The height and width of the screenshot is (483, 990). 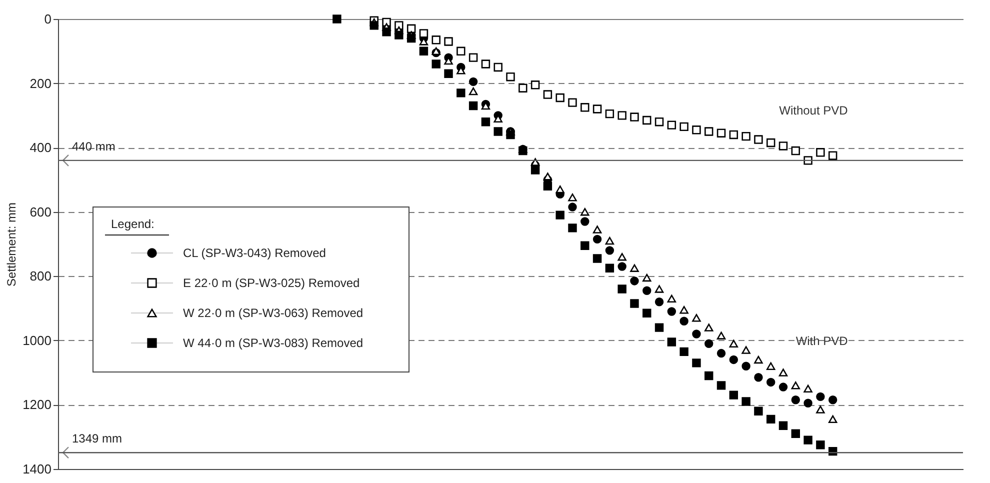 I want to click on legend-label: CL (SP-W3-043) Removed, so click(x=254, y=253).